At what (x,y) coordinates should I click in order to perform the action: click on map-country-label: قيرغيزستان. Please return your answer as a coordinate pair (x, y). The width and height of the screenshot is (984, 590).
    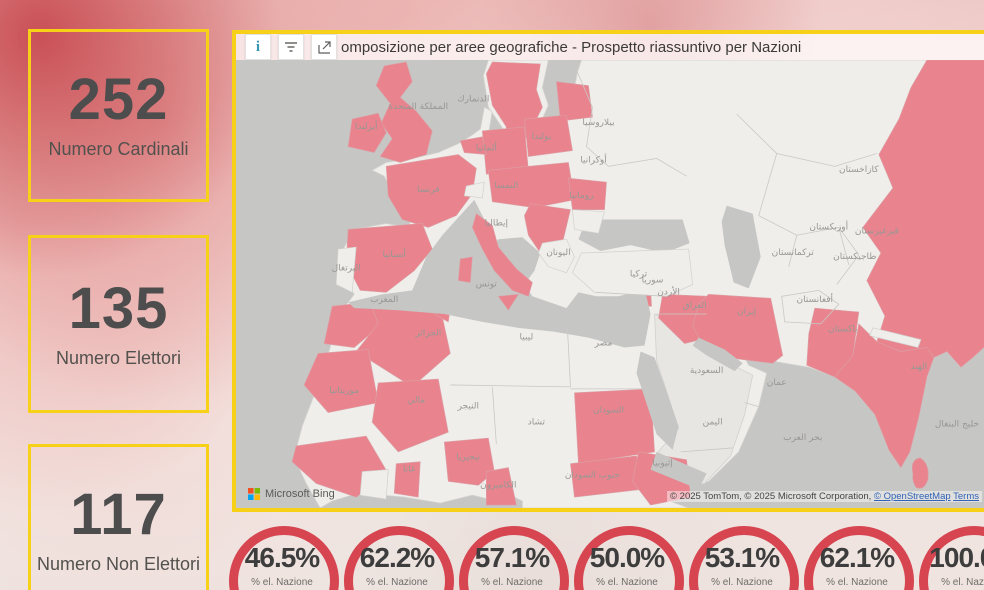
    Looking at the image, I should click on (877, 231).